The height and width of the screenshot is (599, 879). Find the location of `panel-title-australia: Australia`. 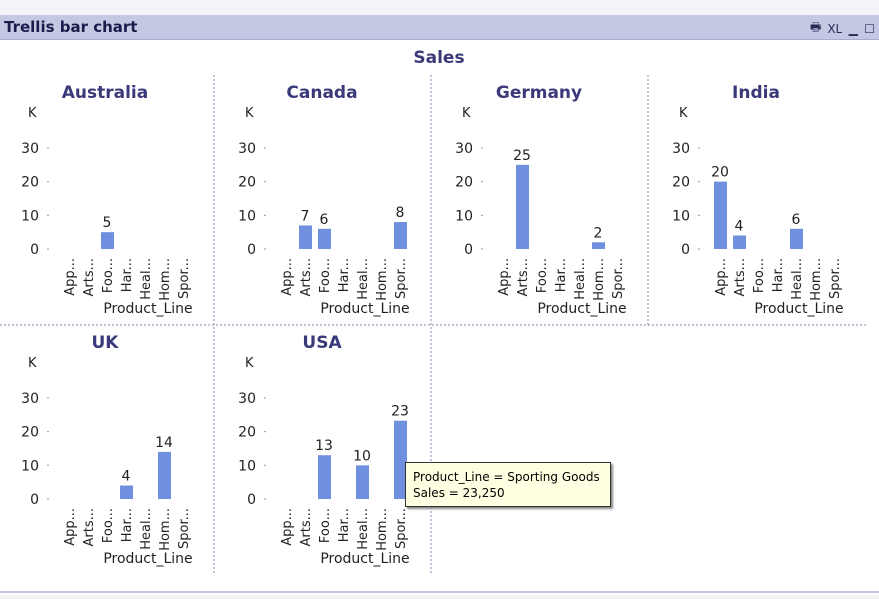

panel-title-australia: Australia is located at coordinates (105, 93).